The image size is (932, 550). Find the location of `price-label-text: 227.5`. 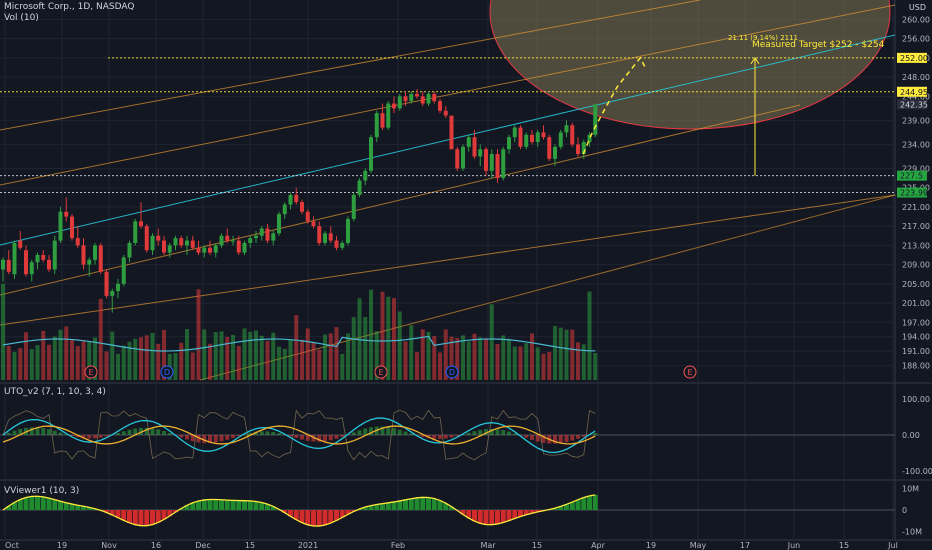

price-label-text: 227.5 is located at coordinates (911, 176).